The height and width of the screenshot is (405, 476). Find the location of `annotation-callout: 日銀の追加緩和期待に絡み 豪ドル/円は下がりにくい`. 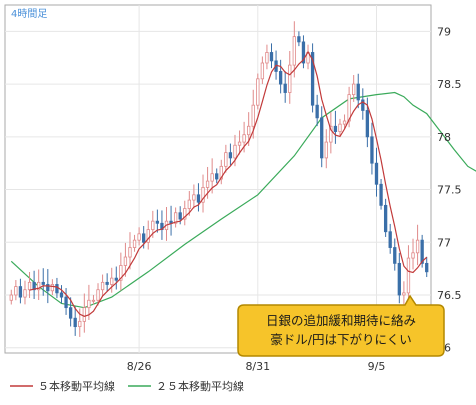

annotation-callout: 日銀の追加緩和期待に絡み 豪ドル/円は下がりにくい is located at coordinates (341, 325).